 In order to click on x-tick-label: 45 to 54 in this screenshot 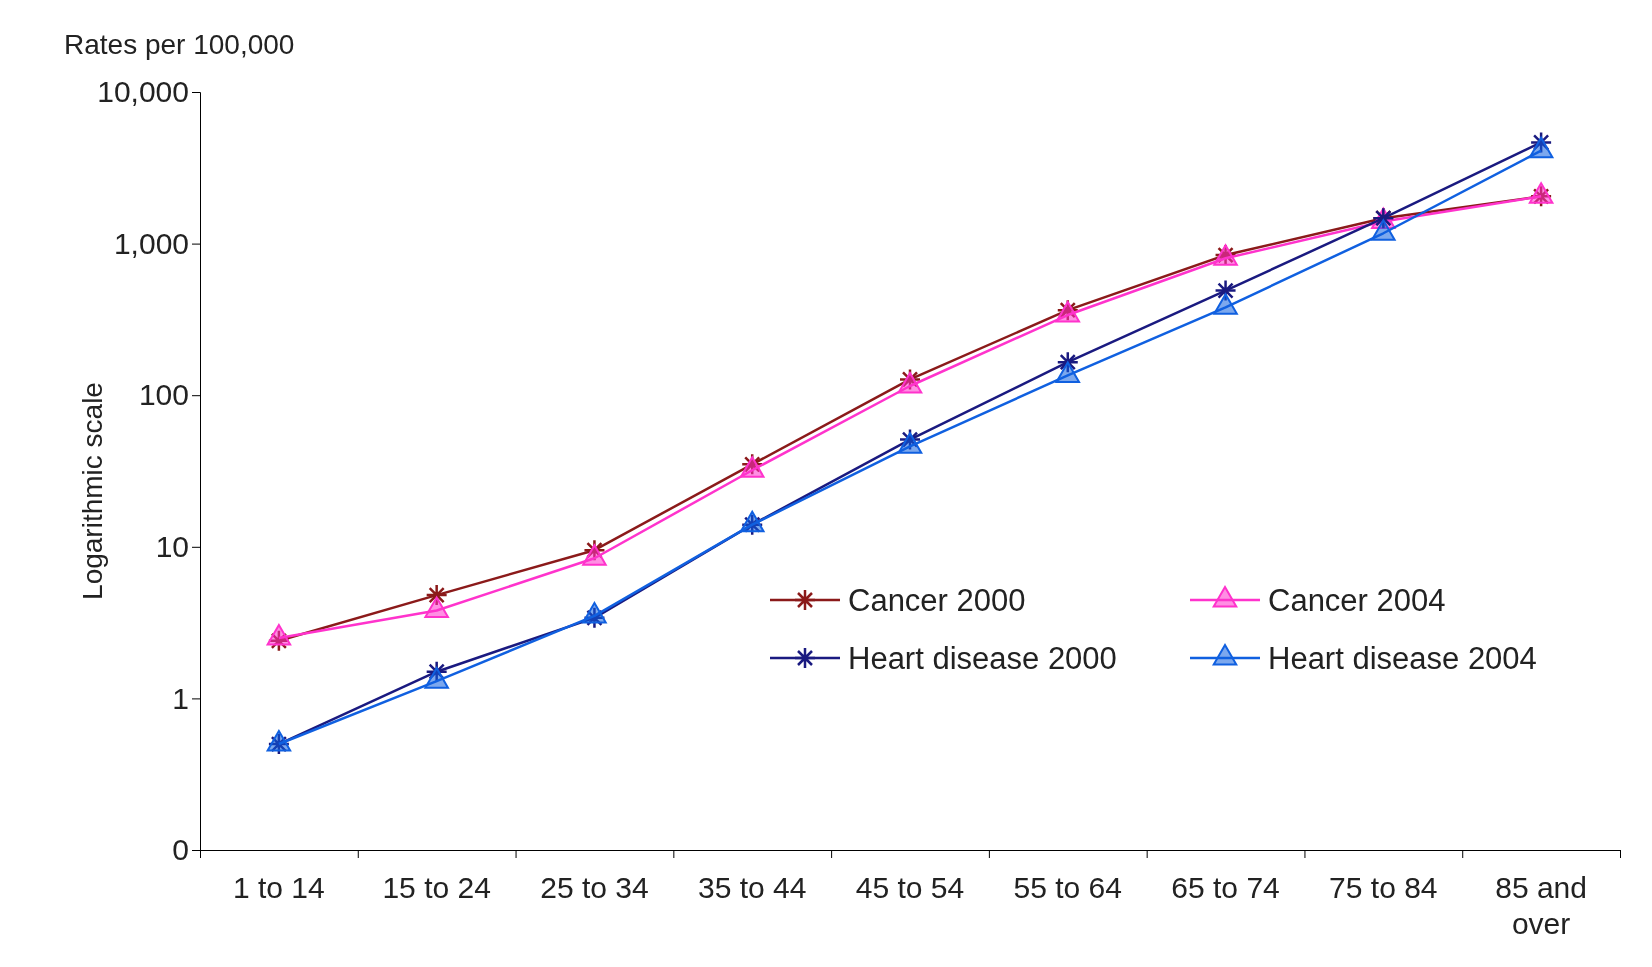, I will do `click(910, 887)`.